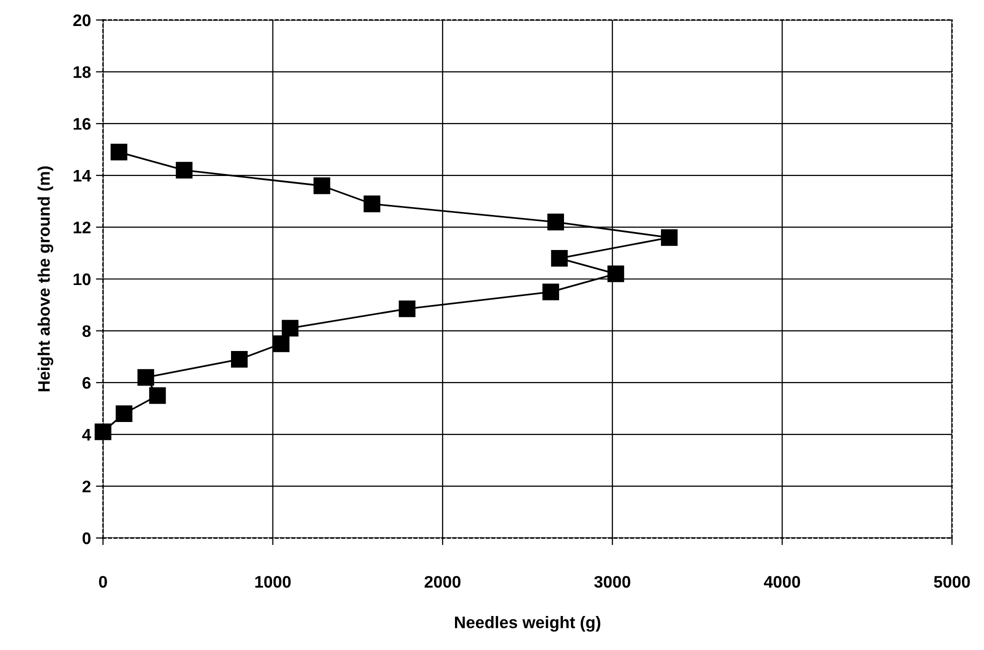 The width and height of the screenshot is (984, 650). I want to click on x-tick-label: 3000, so click(612, 582).